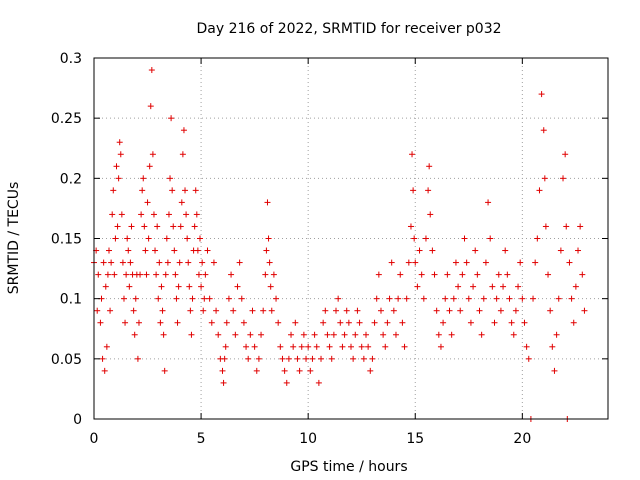 The width and height of the screenshot is (640, 480). I want to click on x-tick-label: 15, so click(415, 439).